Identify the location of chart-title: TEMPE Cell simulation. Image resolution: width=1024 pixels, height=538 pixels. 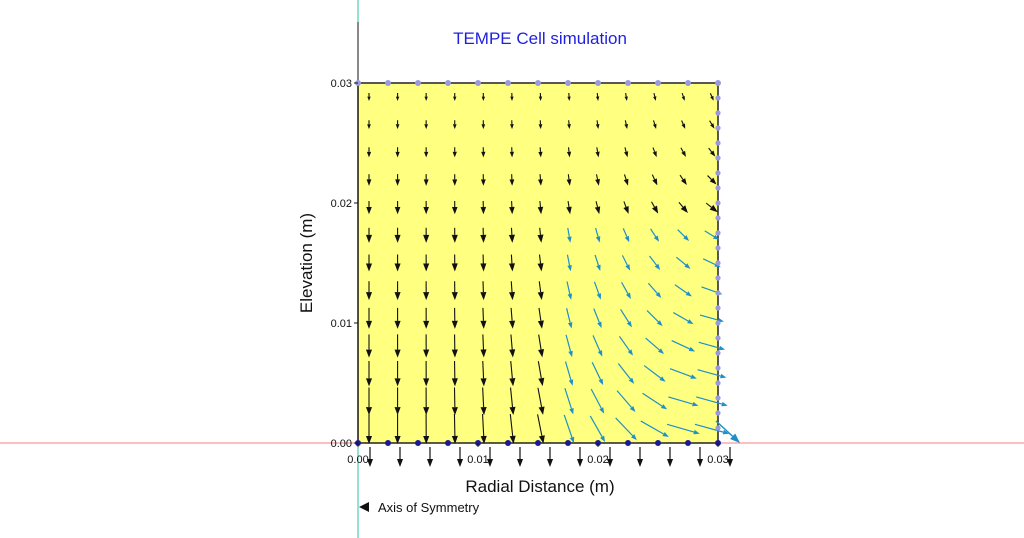
(540, 38).